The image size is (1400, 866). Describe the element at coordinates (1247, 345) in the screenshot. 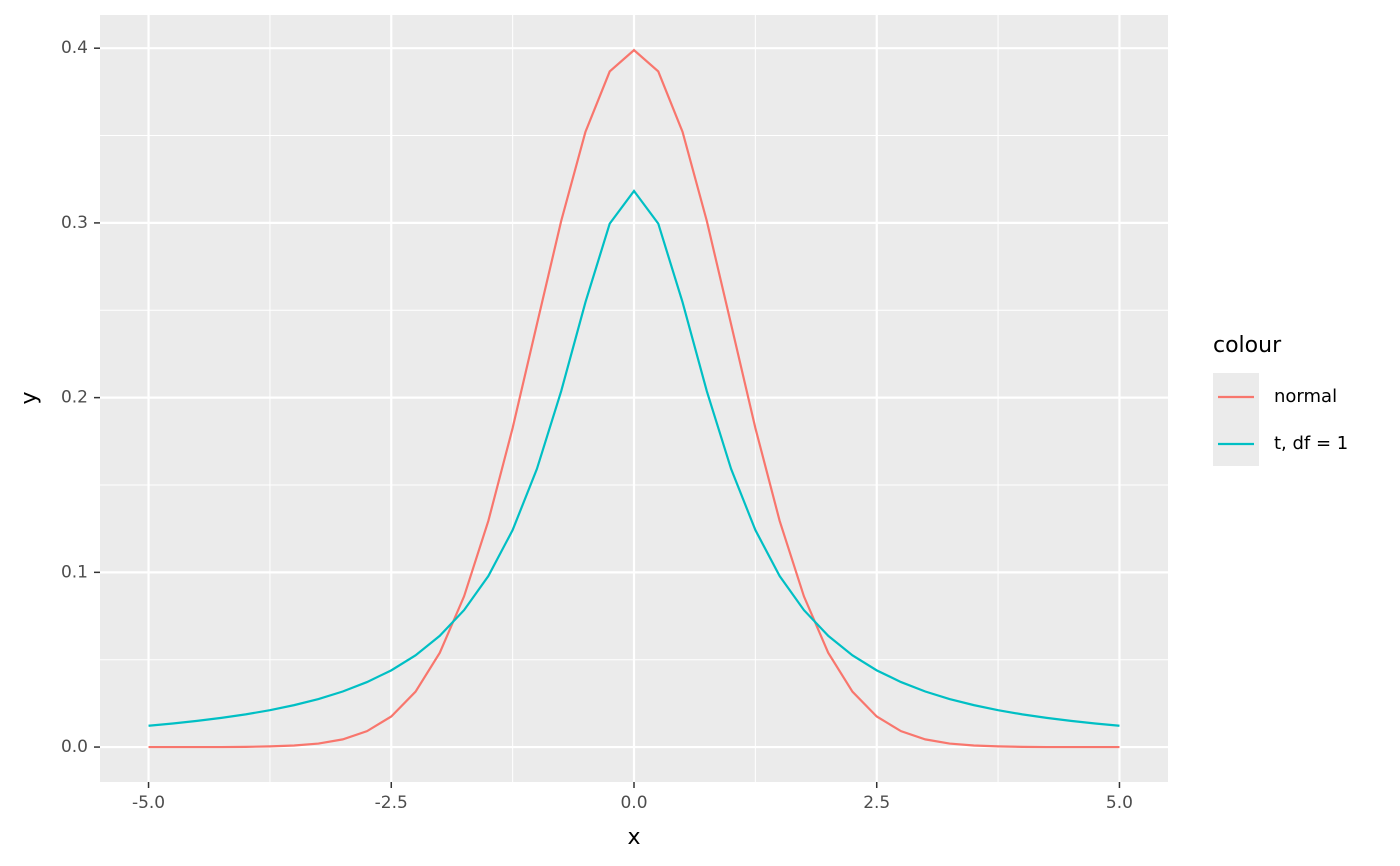

I see `legend-title: colour` at that location.